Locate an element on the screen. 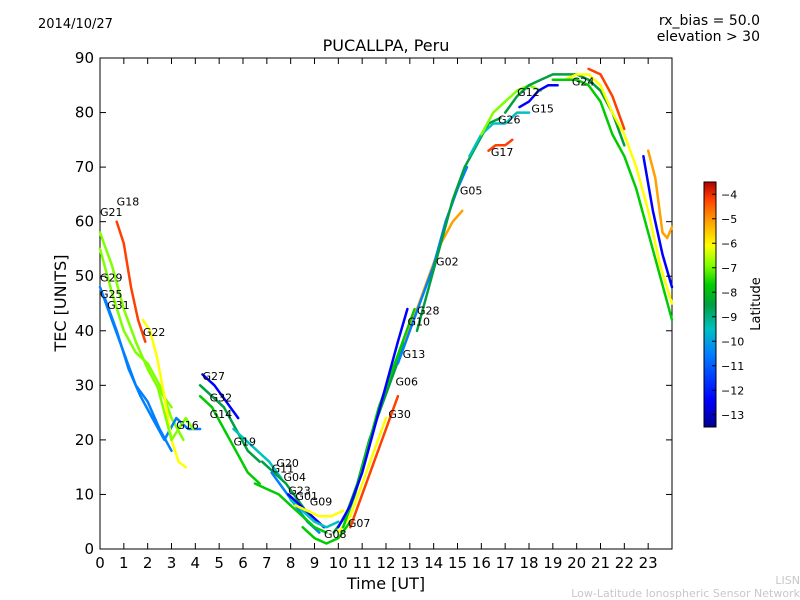  series-label: G28 is located at coordinates (428, 310).